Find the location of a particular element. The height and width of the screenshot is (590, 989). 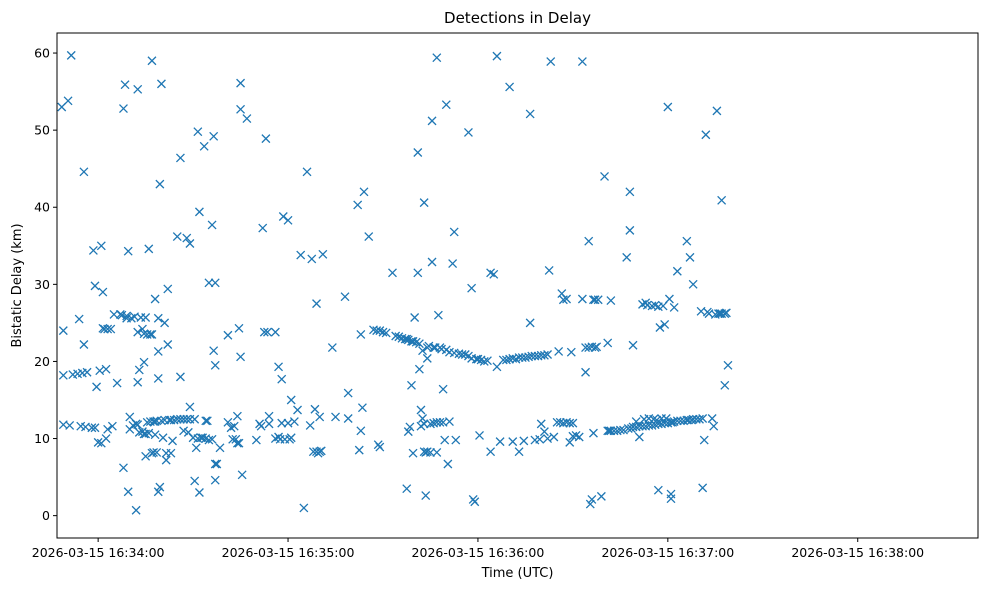

y-tick-label-5: 50 is located at coordinates (42, 130).